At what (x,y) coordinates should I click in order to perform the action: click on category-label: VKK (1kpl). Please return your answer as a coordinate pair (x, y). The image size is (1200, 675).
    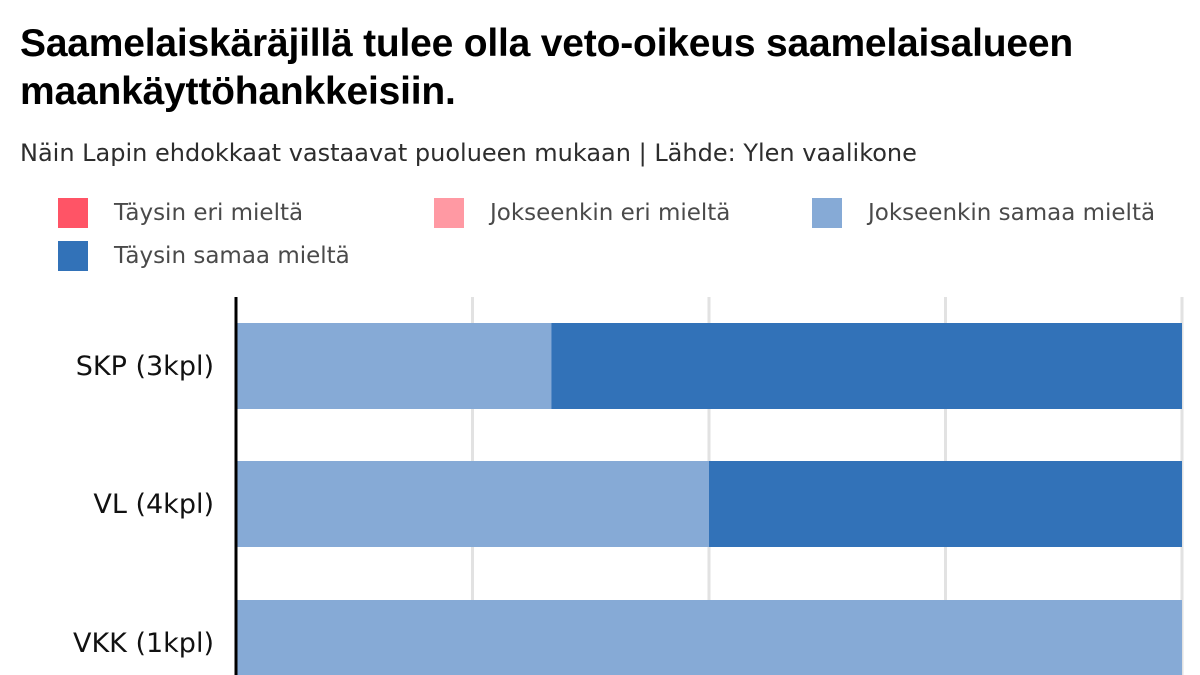
    Looking at the image, I should click on (143, 643).